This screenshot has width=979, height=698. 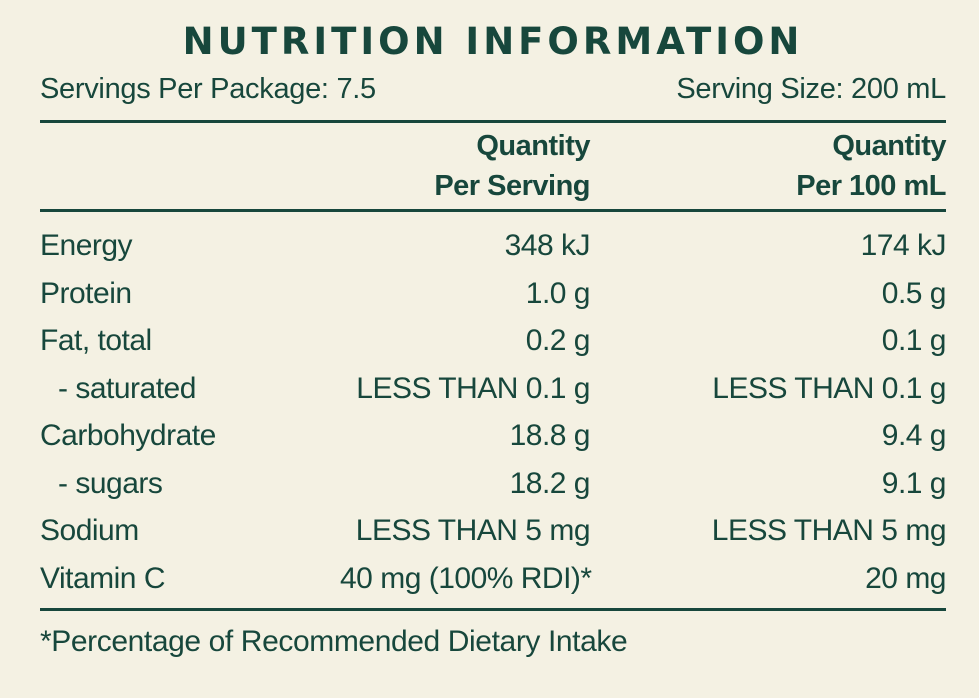 What do you see at coordinates (558, 340) in the screenshot?
I see `per-serving-value: 0.2 g` at bounding box center [558, 340].